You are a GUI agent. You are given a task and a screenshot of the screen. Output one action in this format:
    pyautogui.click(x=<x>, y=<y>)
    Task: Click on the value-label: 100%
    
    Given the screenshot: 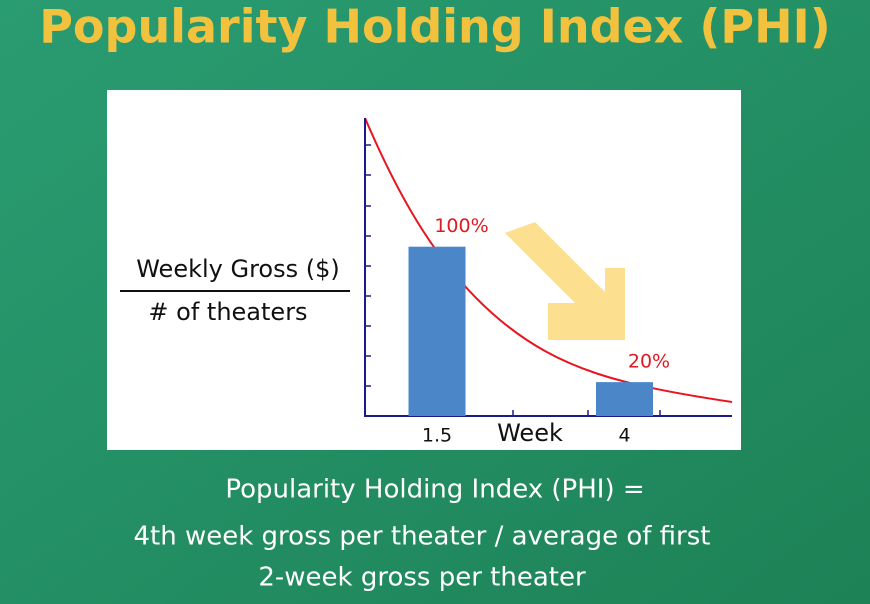 What is the action you would take?
    pyautogui.click(x=461, y=226)
    